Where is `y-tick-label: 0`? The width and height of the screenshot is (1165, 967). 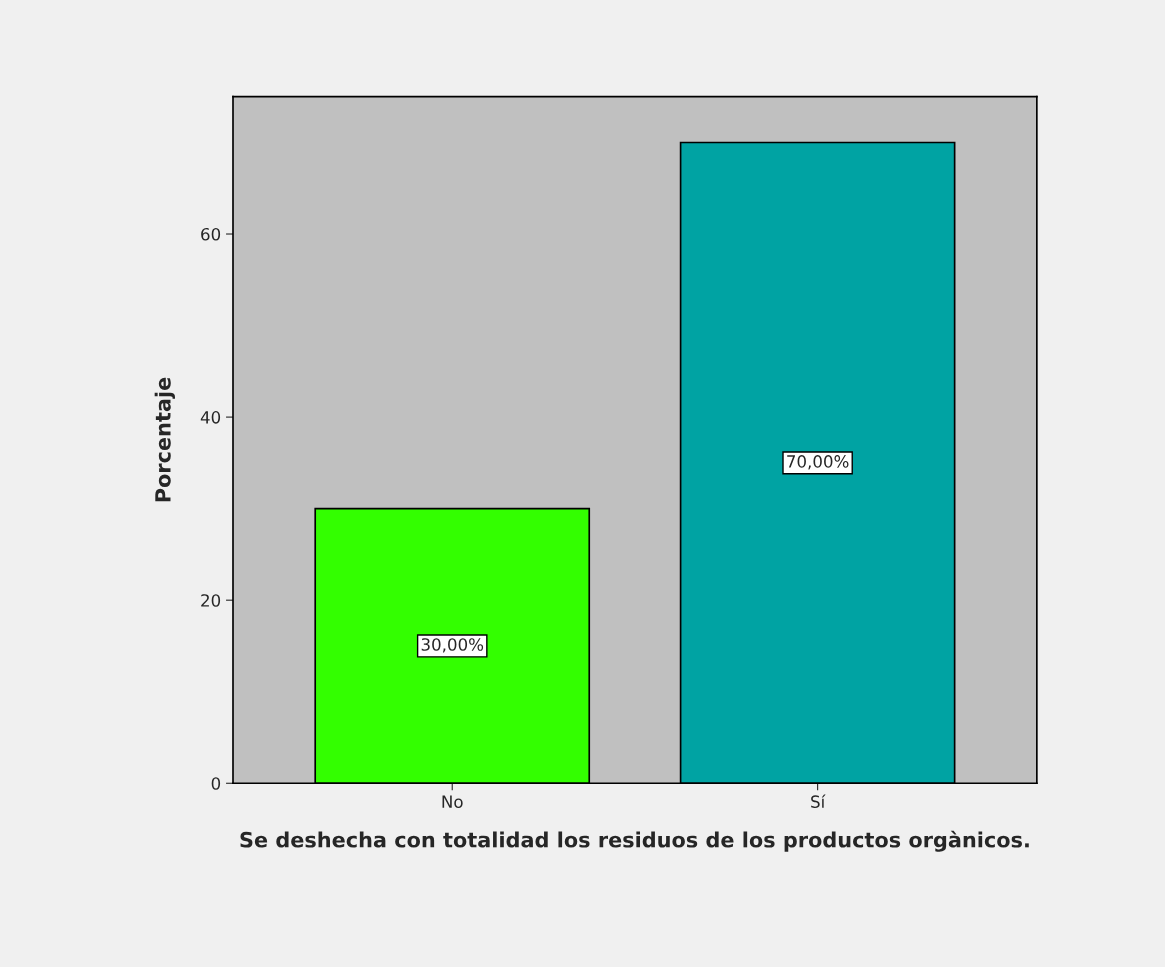
y-tick-label: 0 is located at coordinates (216, 783).